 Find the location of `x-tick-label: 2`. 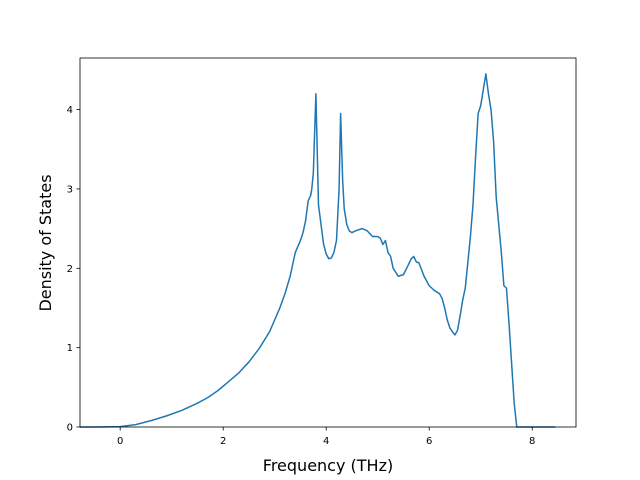

x-tick-label: 2 is located at coordinates (223, 441).